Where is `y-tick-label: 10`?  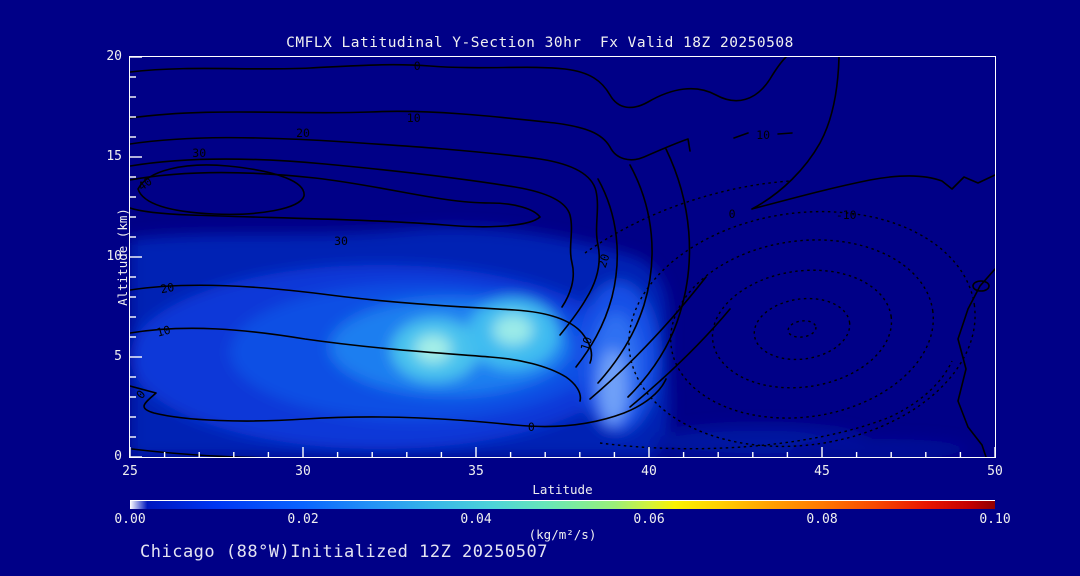
y-tick-label: 10 is located at coordinates (114, 256).